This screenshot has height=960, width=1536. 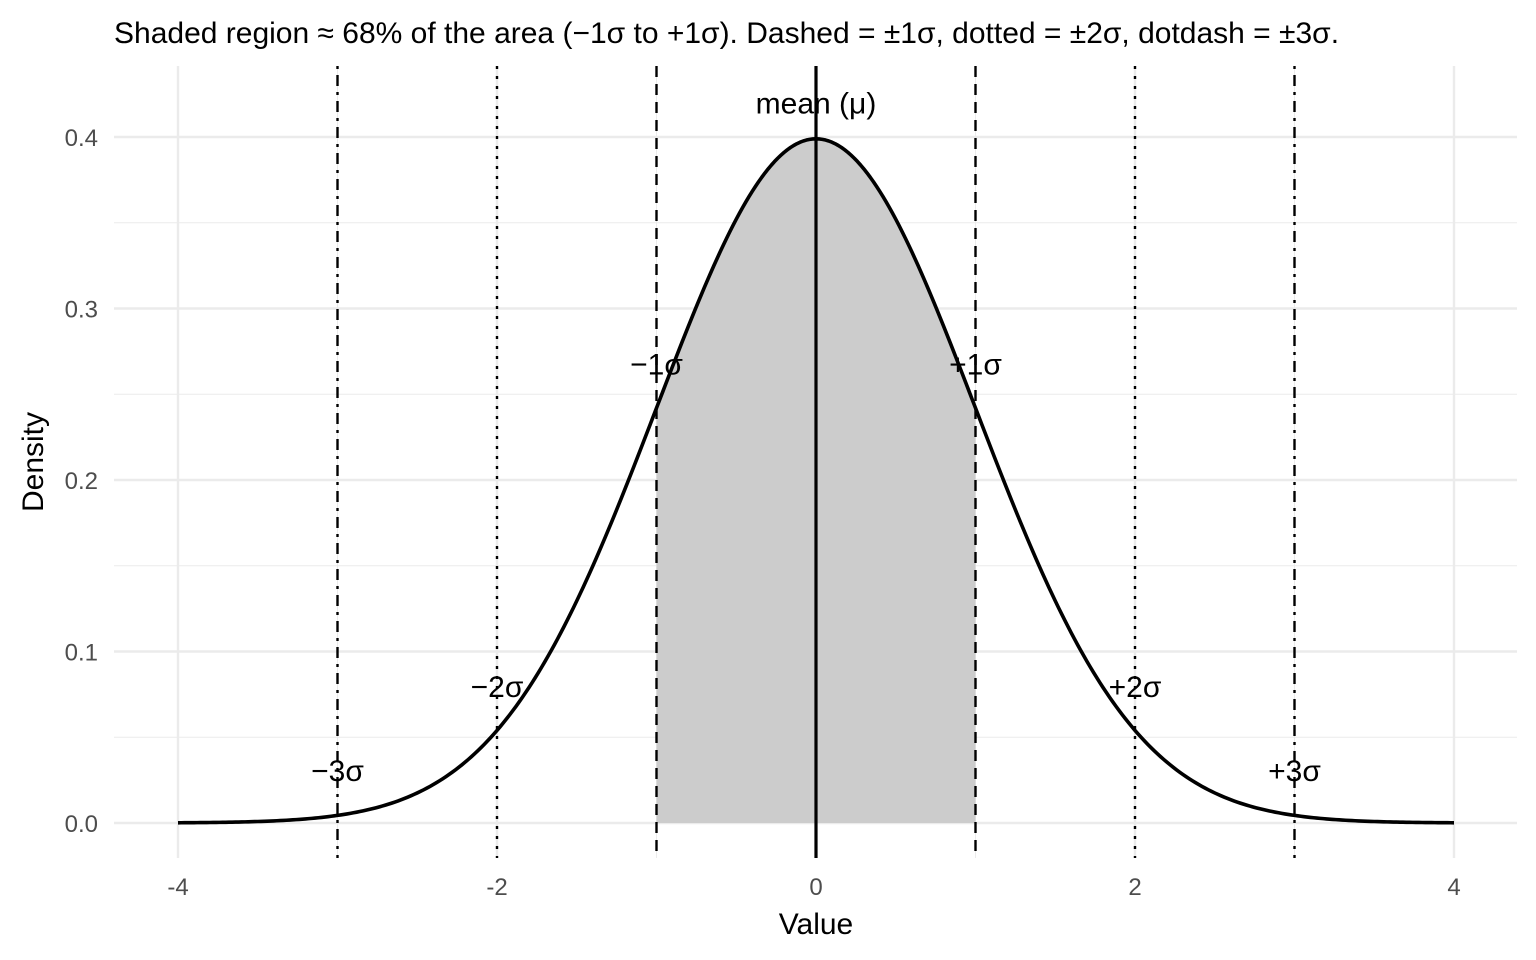 What do you see at coordinates (33, 462) in the screenshot?
I see `y-axis-title: Density` at bounding box center [33, 462].